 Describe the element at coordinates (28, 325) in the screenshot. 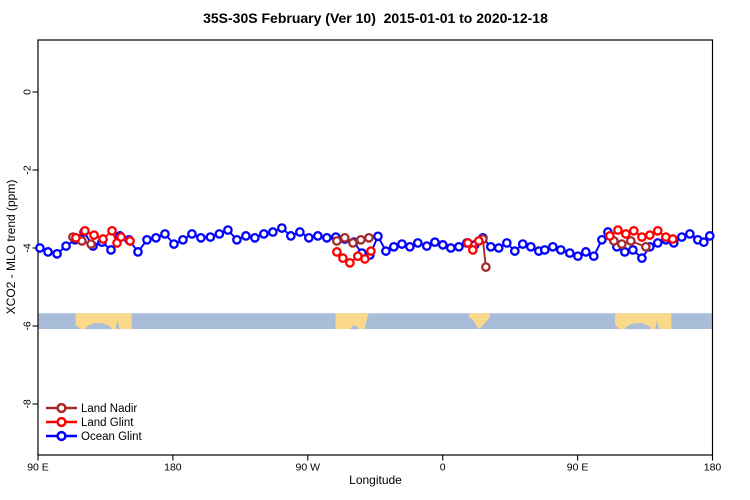

I see `y-tick-label: -6` at that location.